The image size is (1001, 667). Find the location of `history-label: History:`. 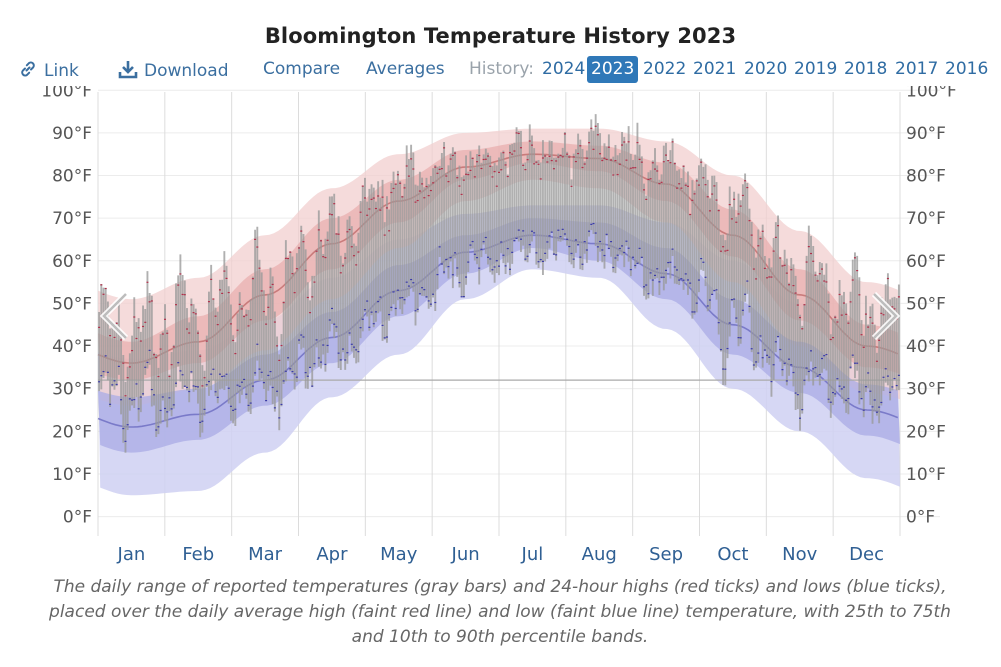

history-label: History: is located at coordinates (501, 69).